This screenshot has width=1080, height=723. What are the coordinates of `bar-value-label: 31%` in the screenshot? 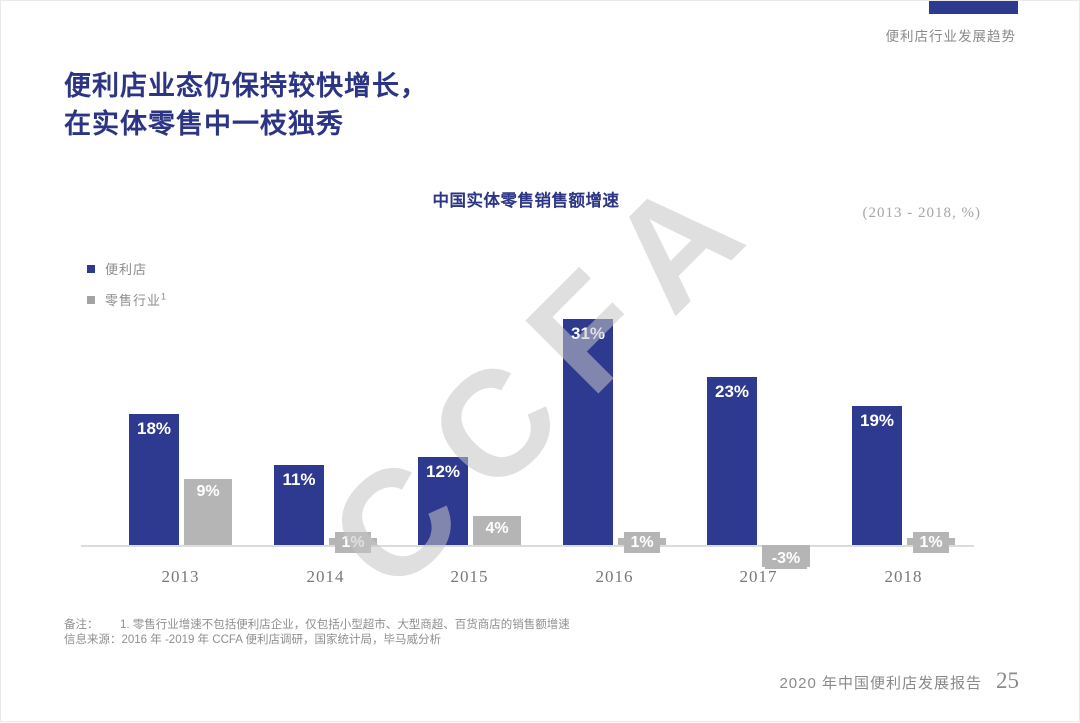 It's located at (588, 333).